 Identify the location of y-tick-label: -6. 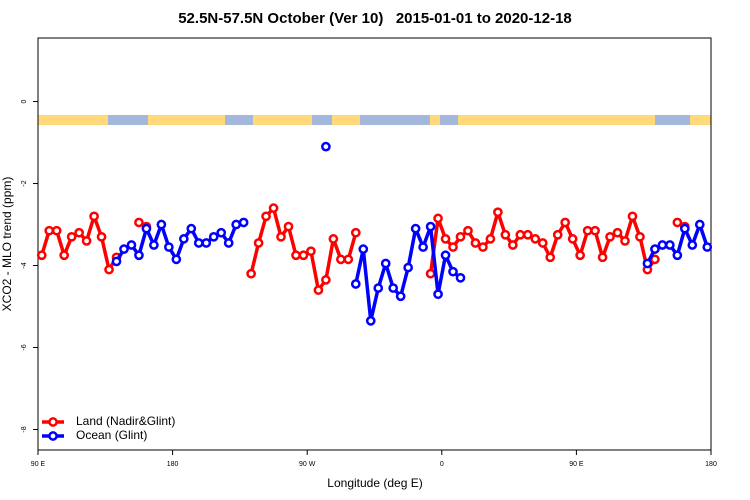
(24, 347).